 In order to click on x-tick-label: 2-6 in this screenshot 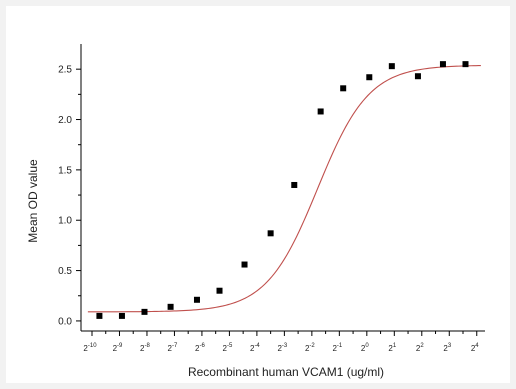, I will do `click(200, 348)`.